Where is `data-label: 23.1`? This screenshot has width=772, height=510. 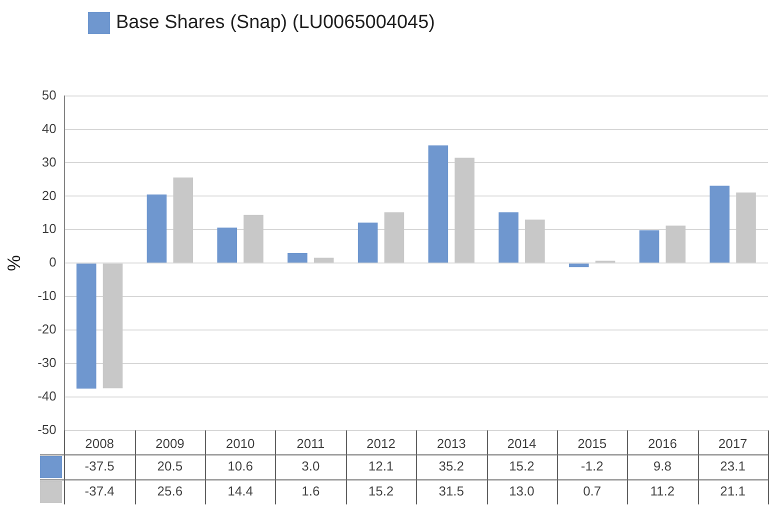 data-label: 23.1 is located at coordinates (733, 466).